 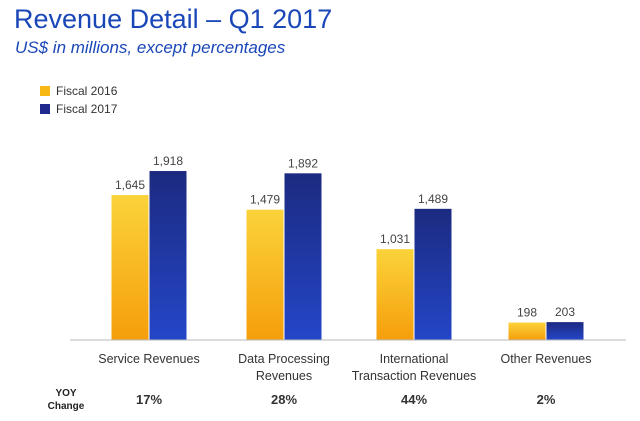 I want to click on chart-title: Revenue Detail – Q1 2017, so click(x=173, y=19).